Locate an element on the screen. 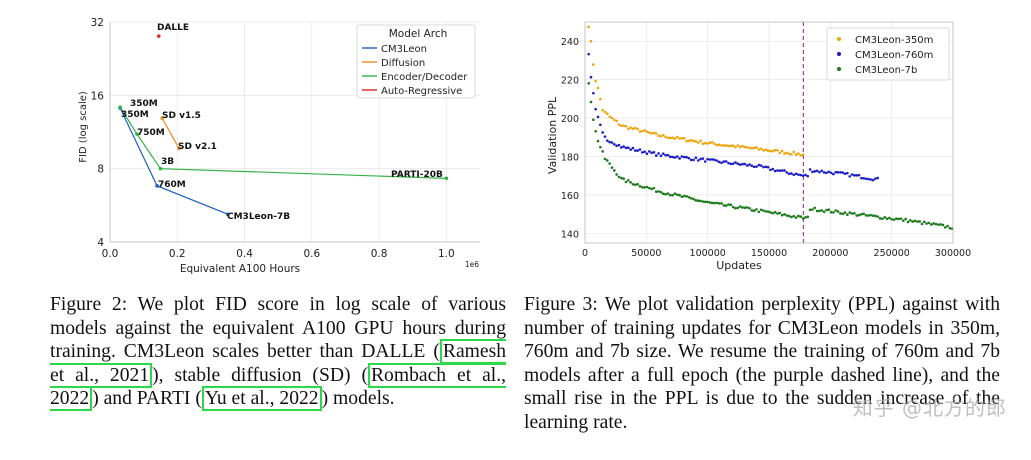  watermark: 知乎 @北方的郎 is located at coordinates (929, 408).